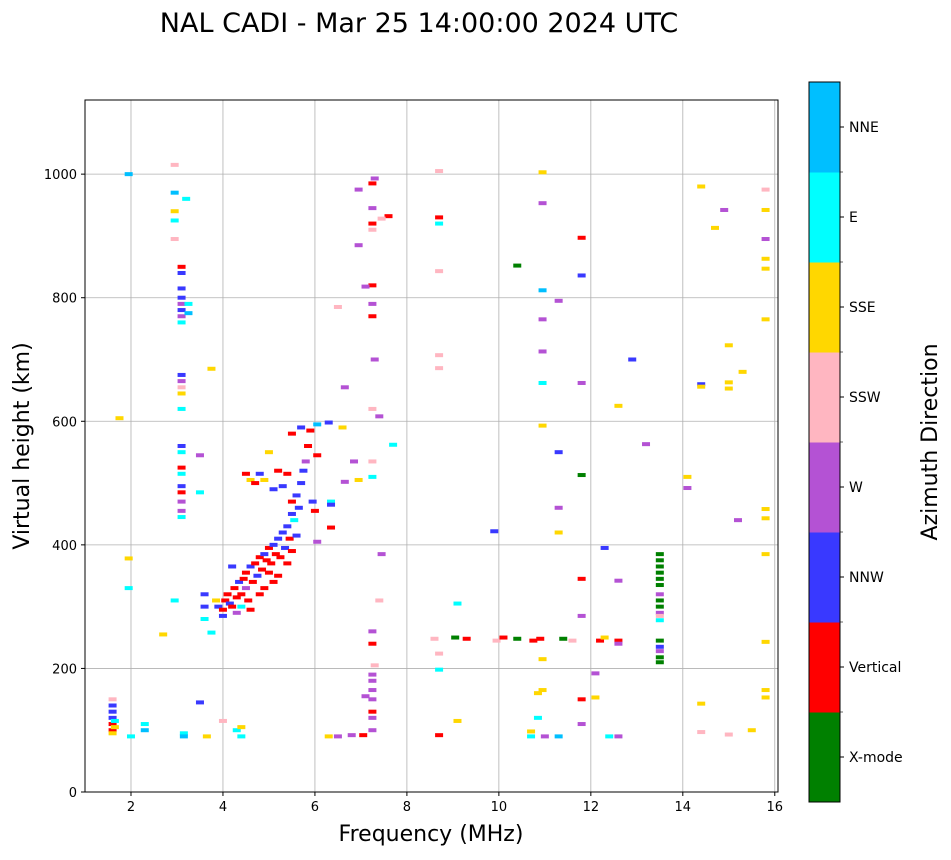 The image size is (951, 860). I want to click on y-axis-label: Virtual height (km), so click(22, 445).